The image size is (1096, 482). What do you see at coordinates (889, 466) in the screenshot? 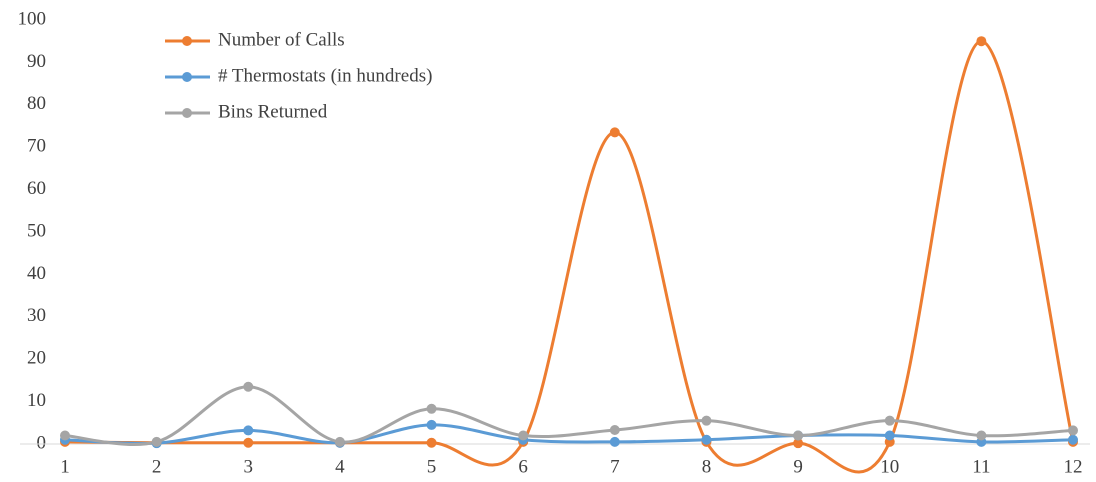
I see `x-tick-label: 10` at bounding box center [889, 466].